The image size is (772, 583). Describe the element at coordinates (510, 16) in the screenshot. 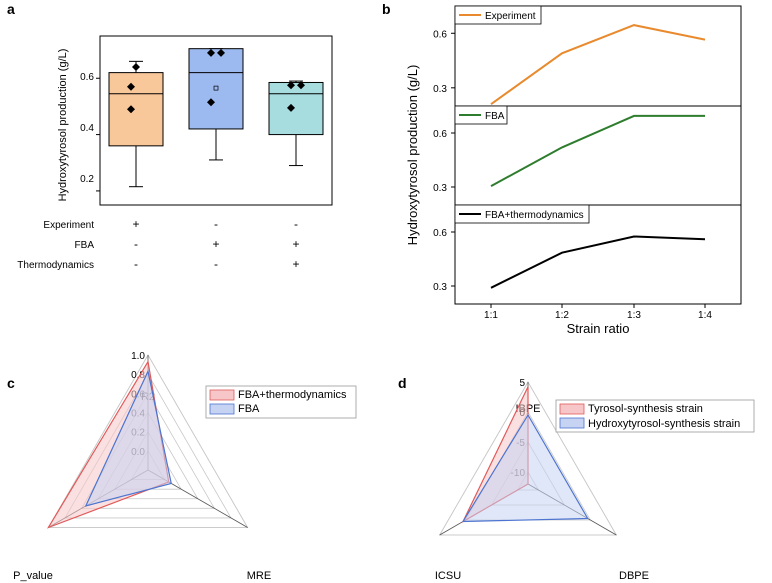

I see `panel-b-legend-label: Experiment` at that location.